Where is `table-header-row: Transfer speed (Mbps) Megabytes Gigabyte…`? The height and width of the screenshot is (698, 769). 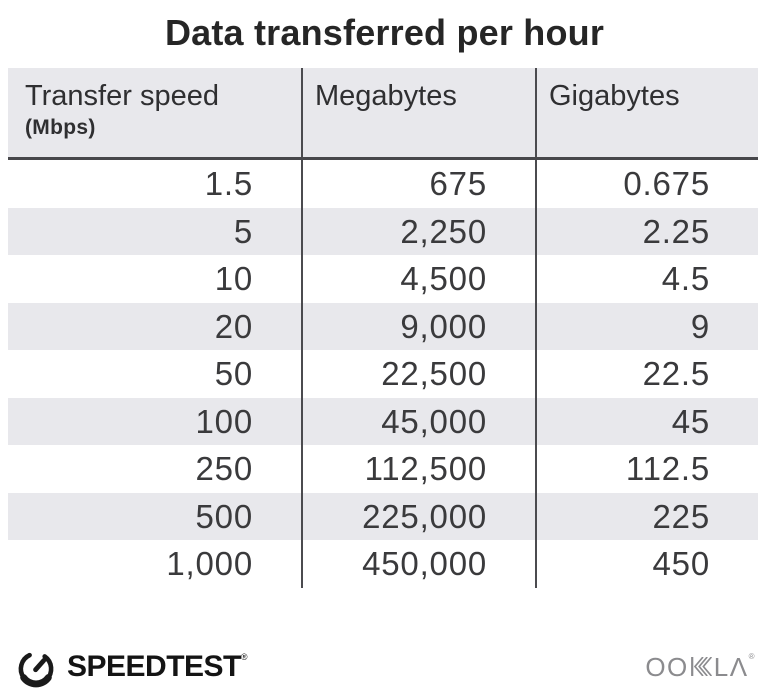
table-header-row: Transfer speed (Mbps) Megabytes Gigabyte… is located at coordinates (383, 114).